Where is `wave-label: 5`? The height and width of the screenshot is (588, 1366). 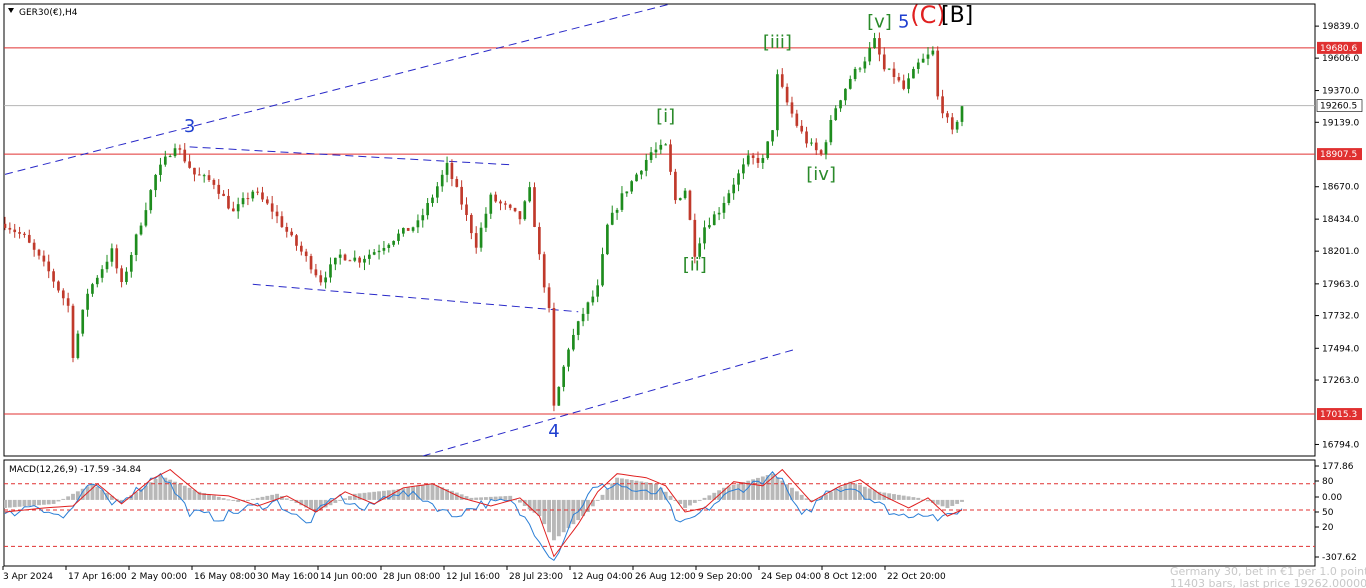
wave-label: 5 is located at coordinates (903, 21).